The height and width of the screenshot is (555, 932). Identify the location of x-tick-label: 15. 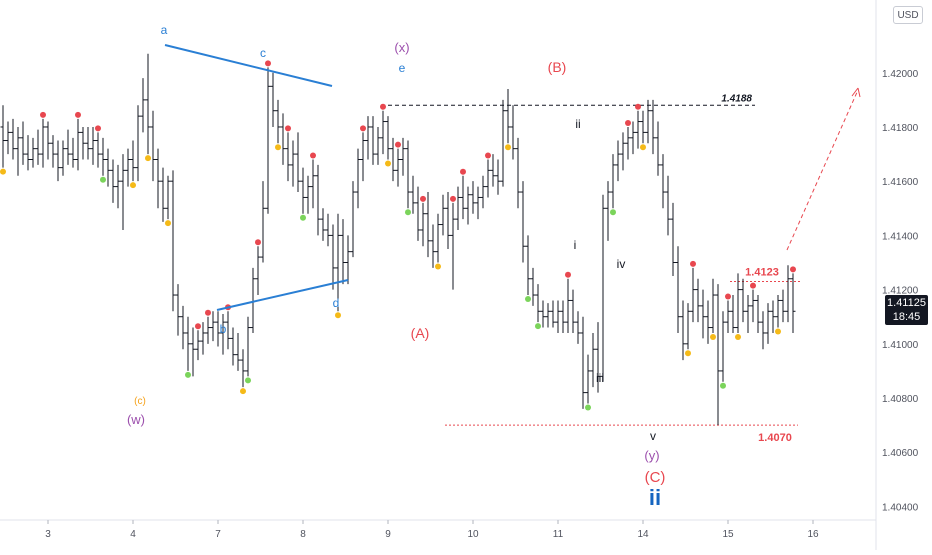
(728, 534).